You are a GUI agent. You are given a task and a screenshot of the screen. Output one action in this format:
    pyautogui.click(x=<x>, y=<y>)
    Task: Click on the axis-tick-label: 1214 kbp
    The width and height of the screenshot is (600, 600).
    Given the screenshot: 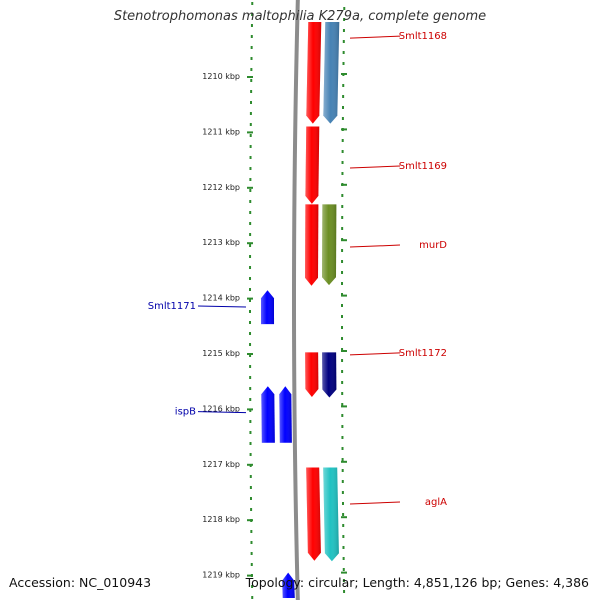 What is the action you would take?
    pyautogui.click(x=221, y=298)
    